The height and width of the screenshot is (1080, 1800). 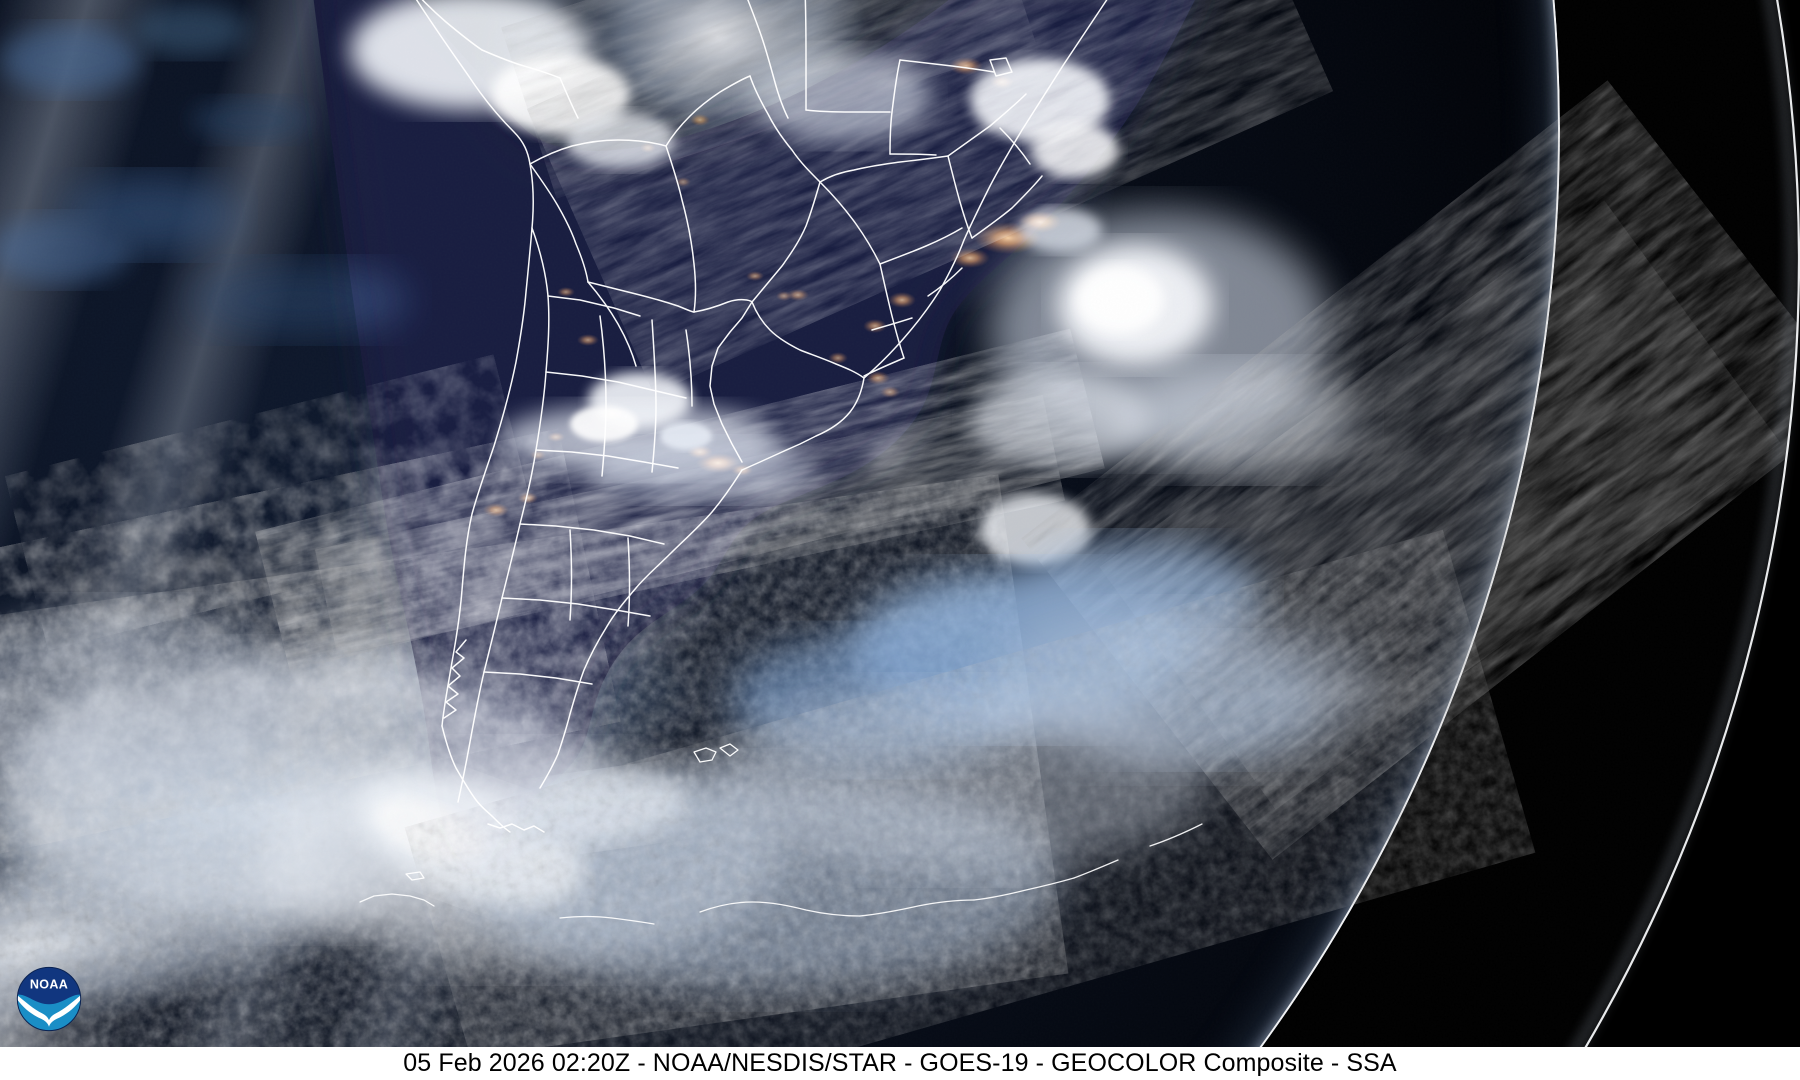 I want to click on border-paraguay-north, so click(x=708, y=111).